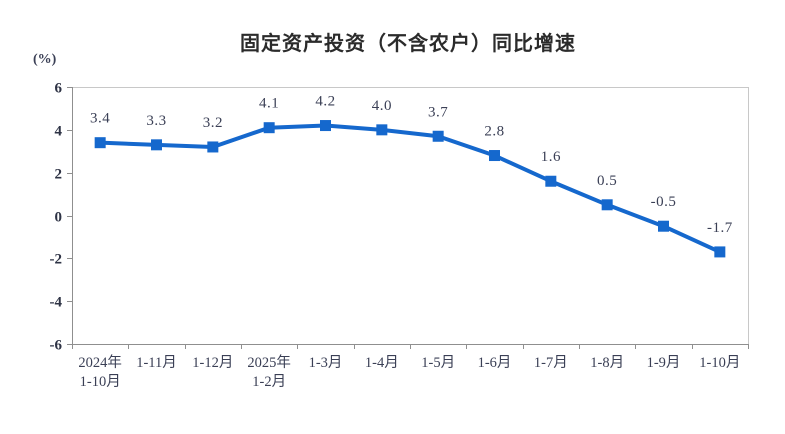 This screenshot has height=434, width=785. I want to click on data-point-label: 2.8, so click(494, 132).